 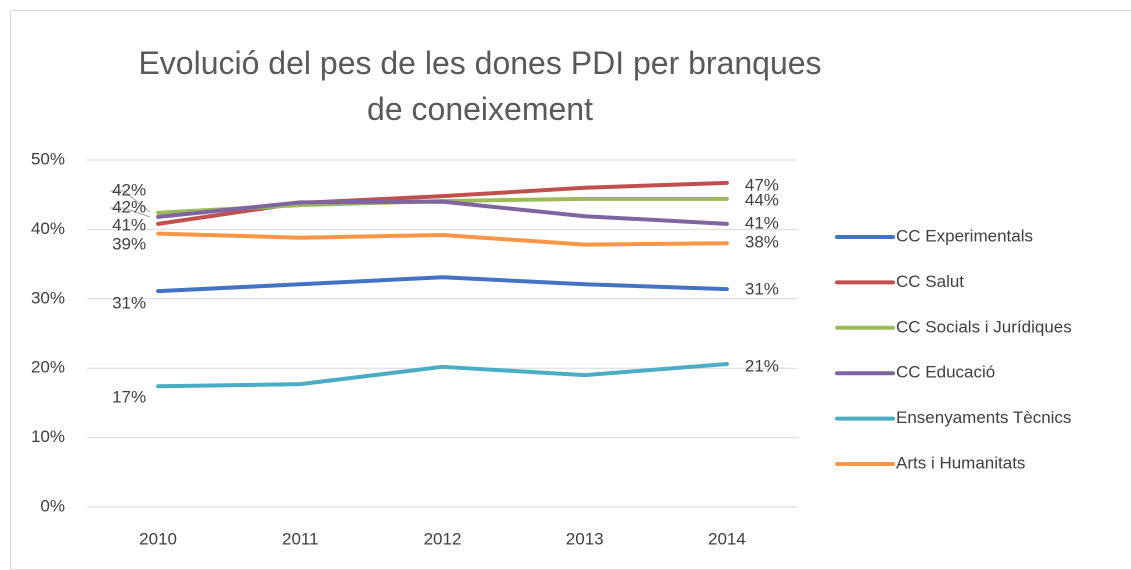 What do you see at coordinates (48, 158) in the screenshot?
I see `y-tick-label: 50%` at bounding box center [48, 158].